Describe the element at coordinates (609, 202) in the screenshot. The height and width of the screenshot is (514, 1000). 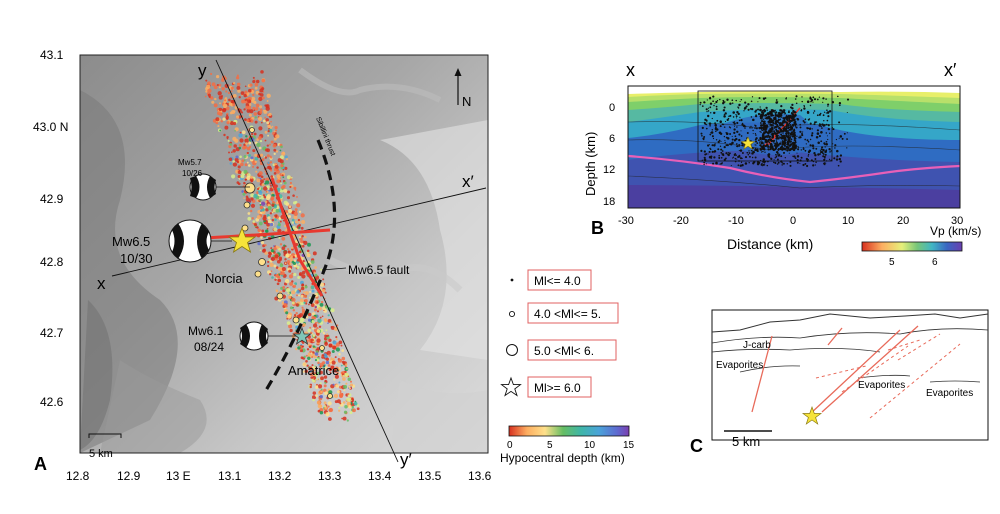
I see `depth-axis-tick: 18` at that location.